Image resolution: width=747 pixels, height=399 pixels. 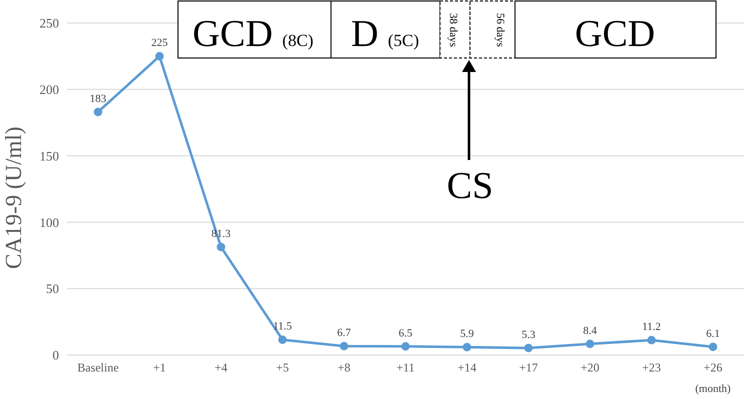 What do you see at coordinates (713, 334) in the screenshot?
I see `data-label: 6.1` at bounding box center [713, 334].